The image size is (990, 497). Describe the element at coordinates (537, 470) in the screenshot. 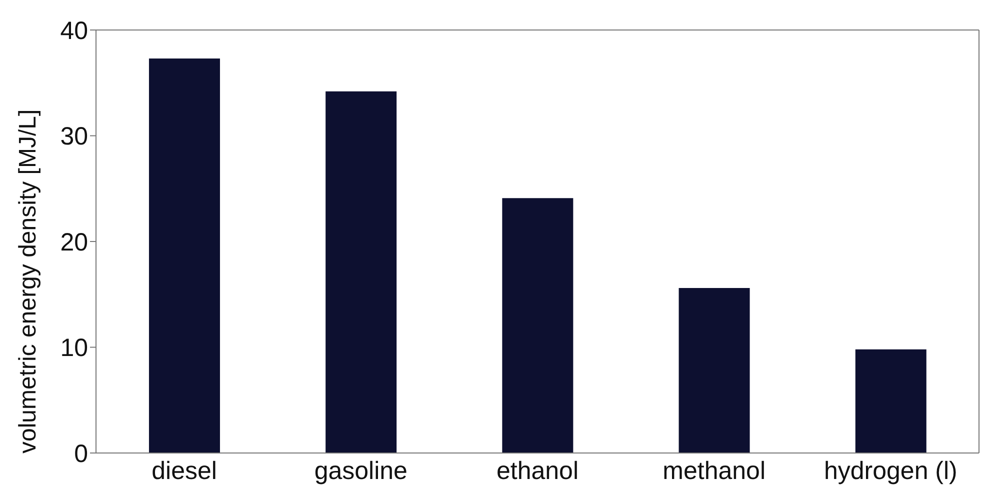

I see `x-tick-label: ethanol` at that location.